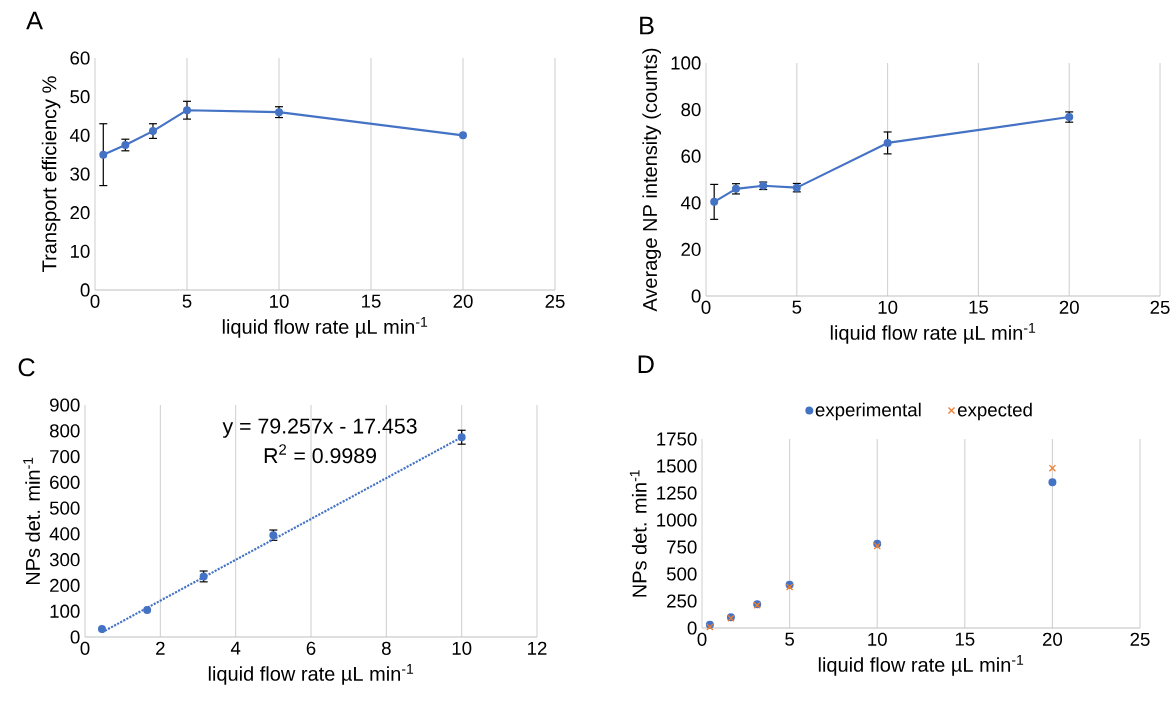 This screenshot has height=704, width=1176. Describe the element at coordinates (320, 454) in the screenshot. I see `annotation: R$^{2}$ = 0.9989` at that location.